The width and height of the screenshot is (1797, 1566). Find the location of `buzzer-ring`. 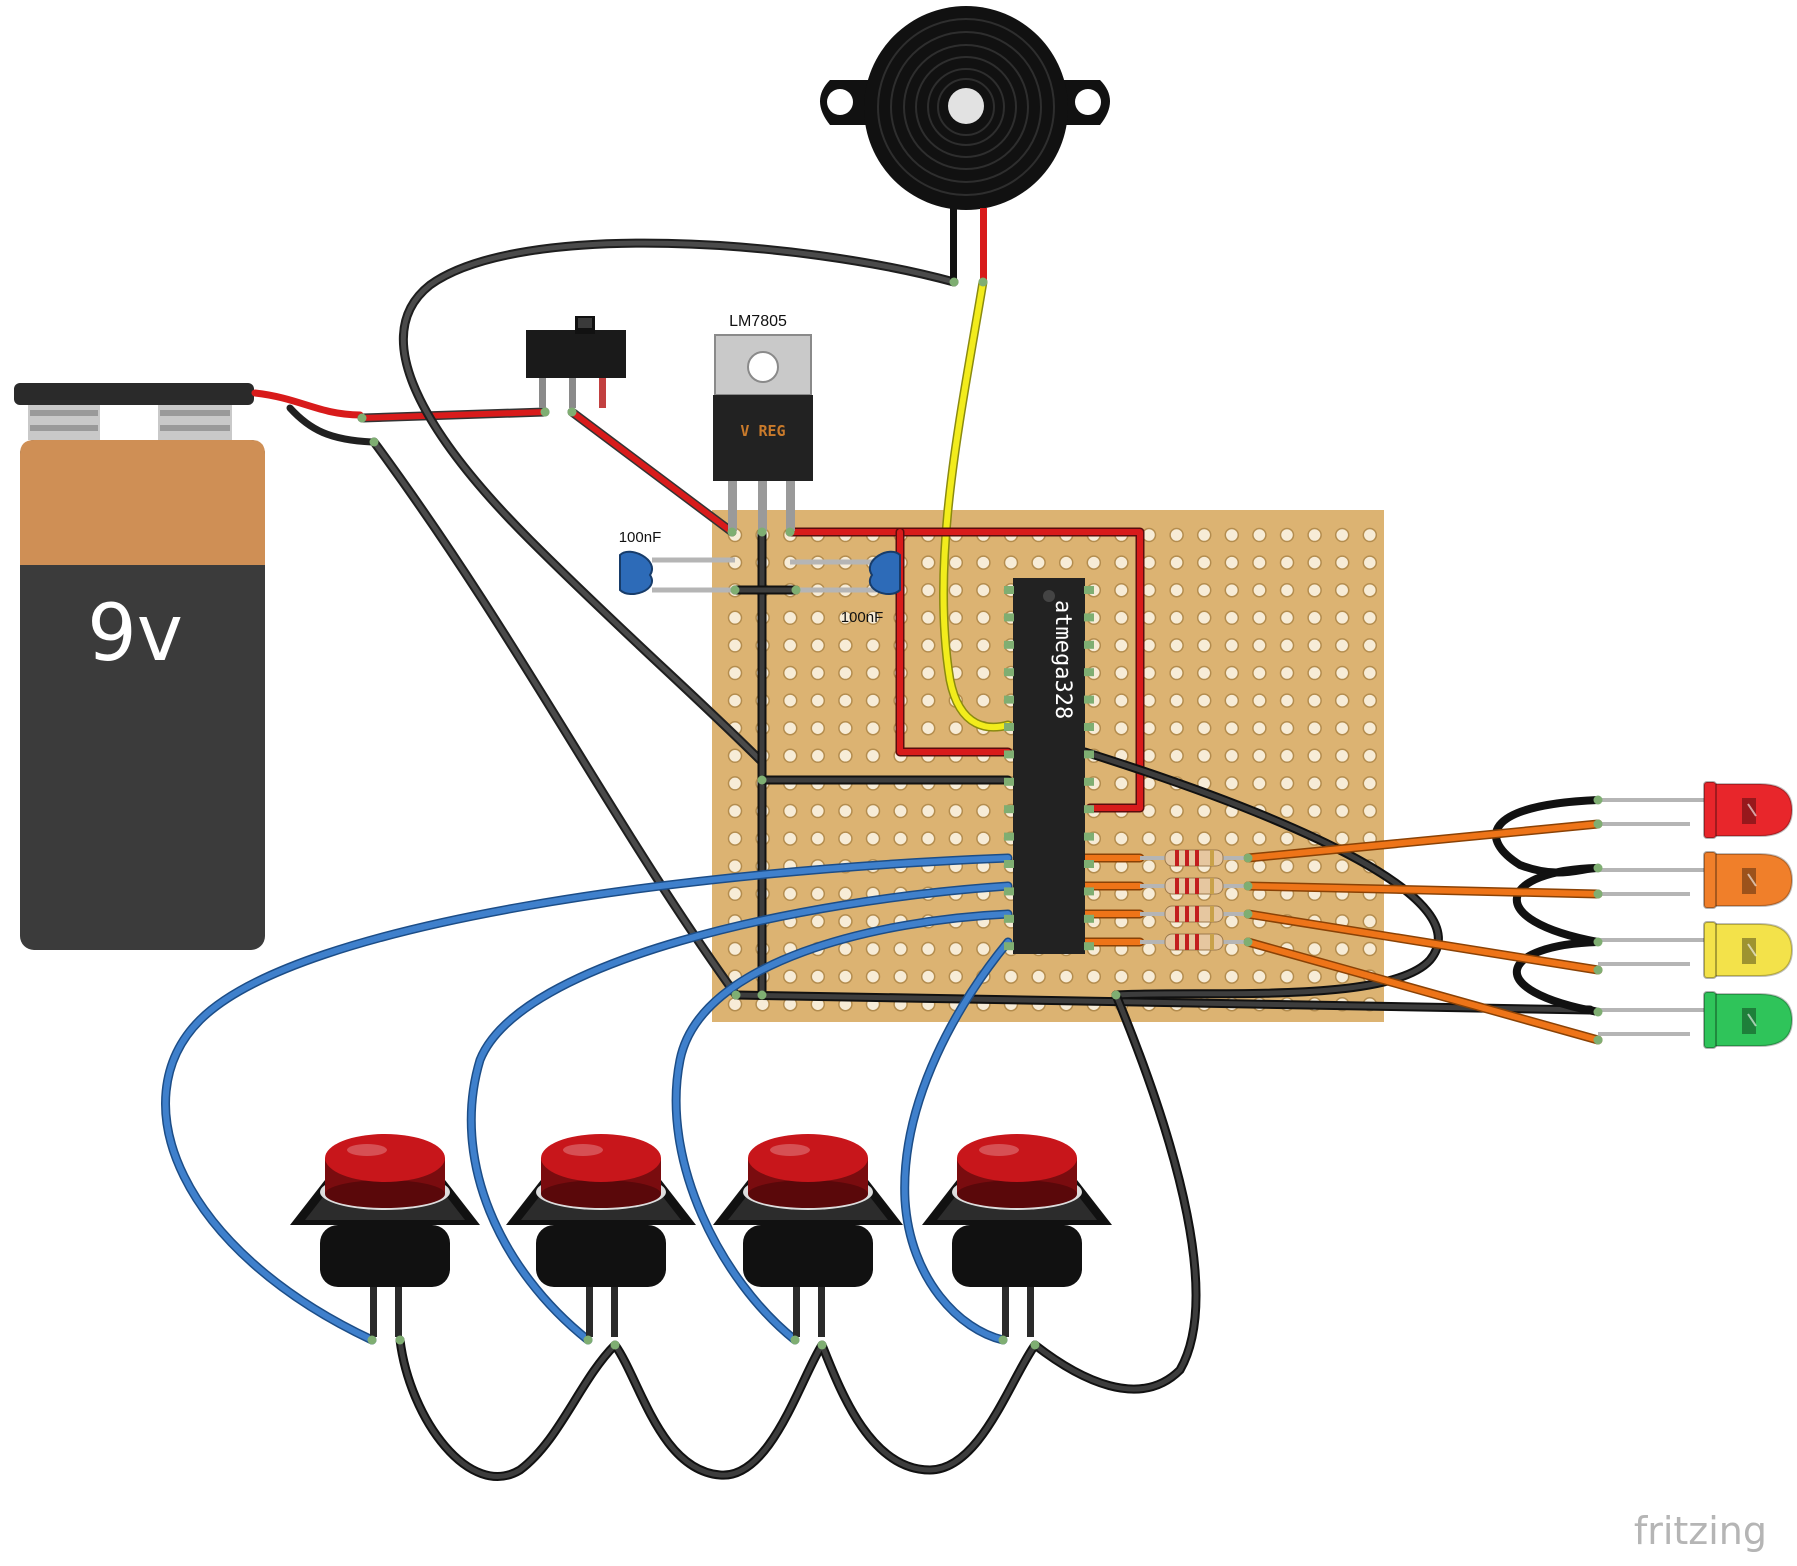

buzzer-ring is located at coordinates (966, 107).